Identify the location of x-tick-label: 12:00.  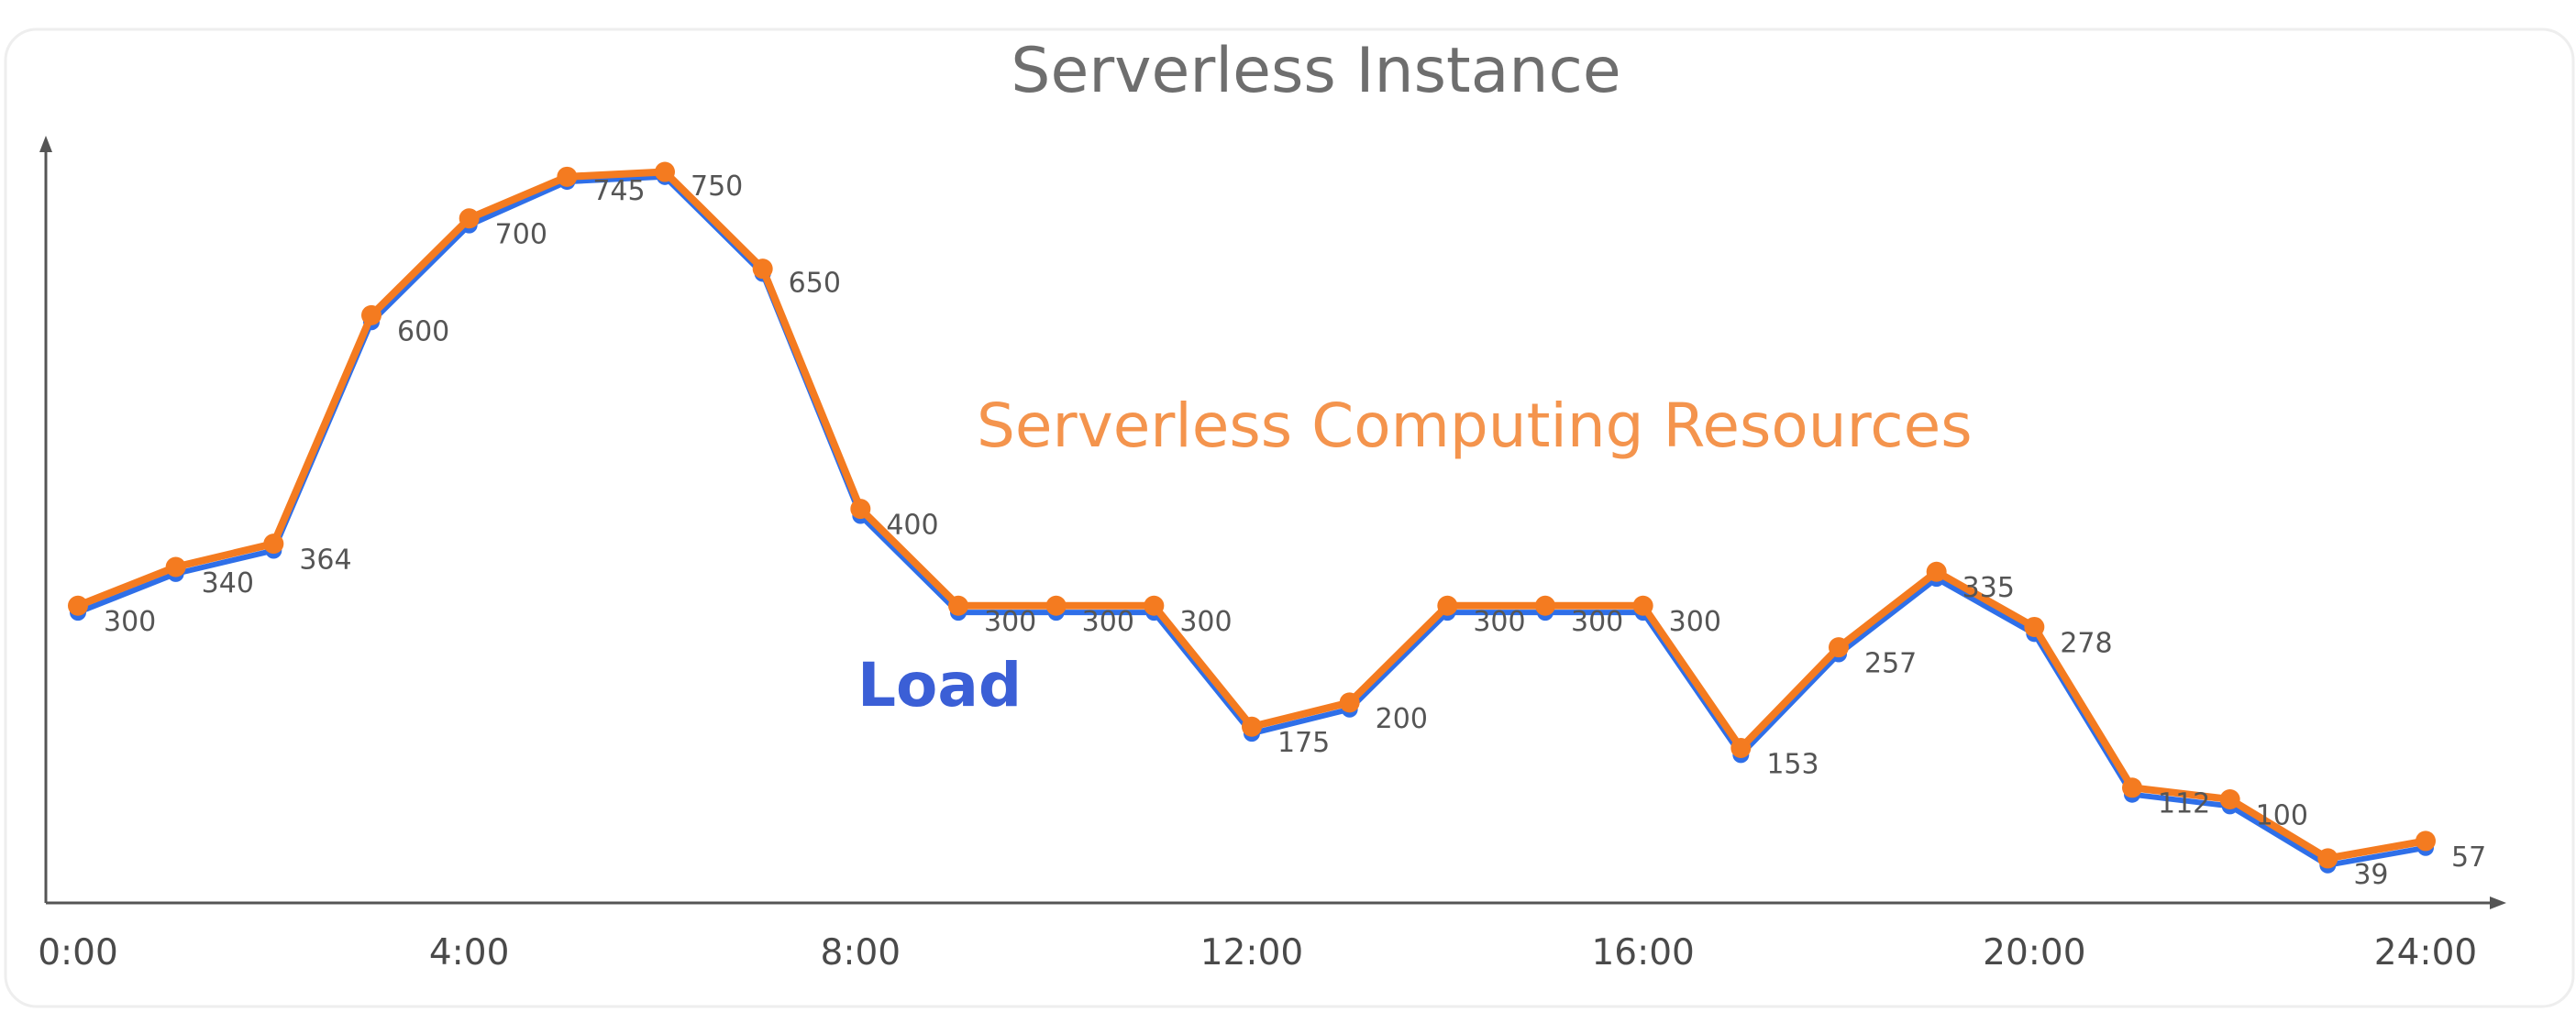
(1251, 953).